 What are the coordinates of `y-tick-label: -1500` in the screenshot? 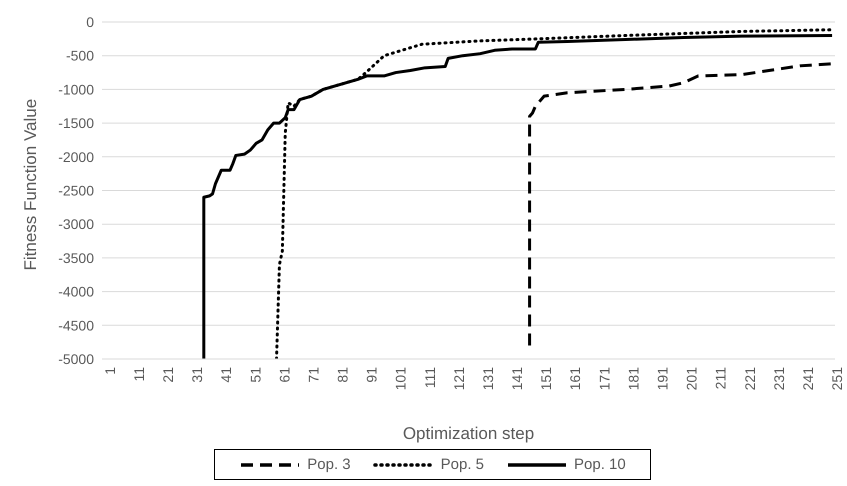 It's located at (76, 123).